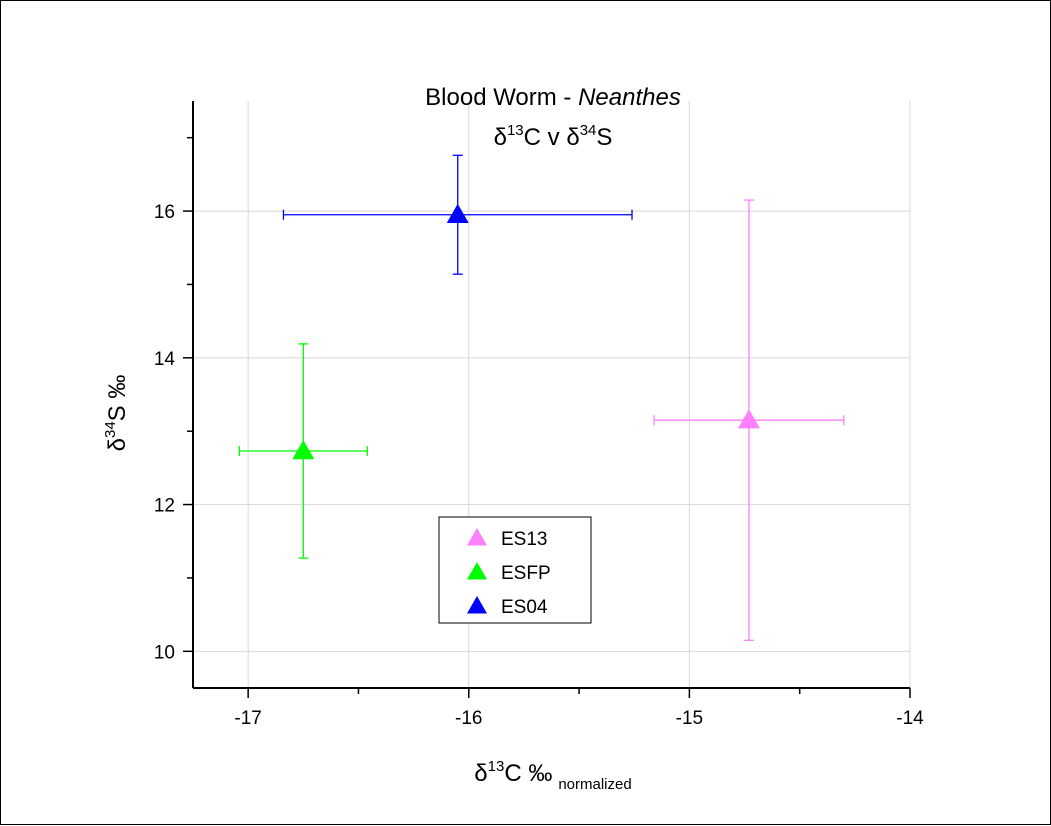 The height and width of the screenshot is (826, 1051). What do you see at coordinates (477, 605) in the screenshot?
I see `legend-marker-es04` at bounding box center [477, 605].